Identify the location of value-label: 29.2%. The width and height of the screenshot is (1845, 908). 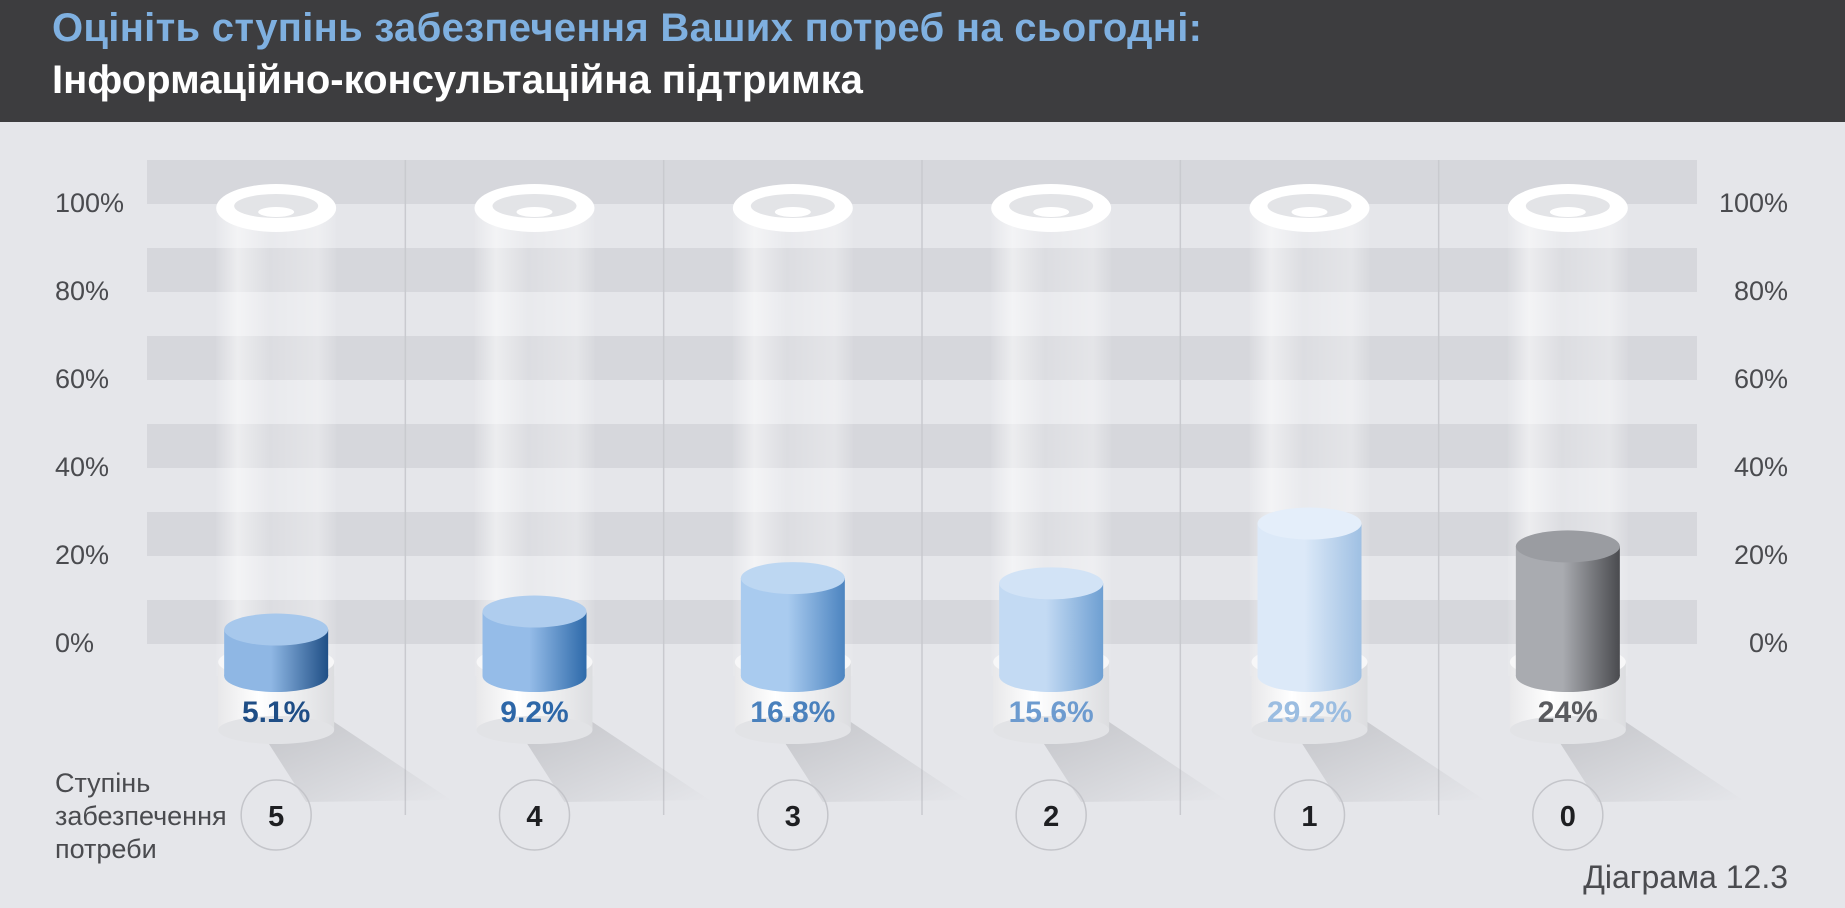
(1309, 712).